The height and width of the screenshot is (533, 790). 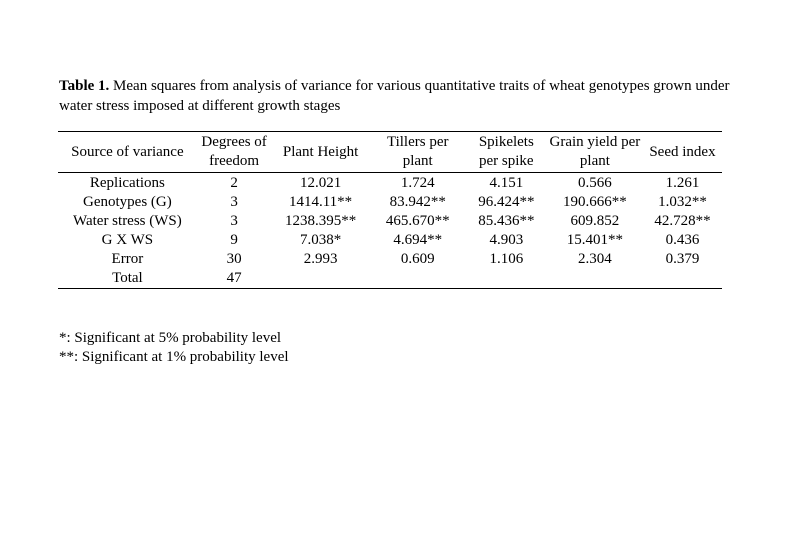 I want to click on cell-tillers: 0.609, so click(x=417, y=259).